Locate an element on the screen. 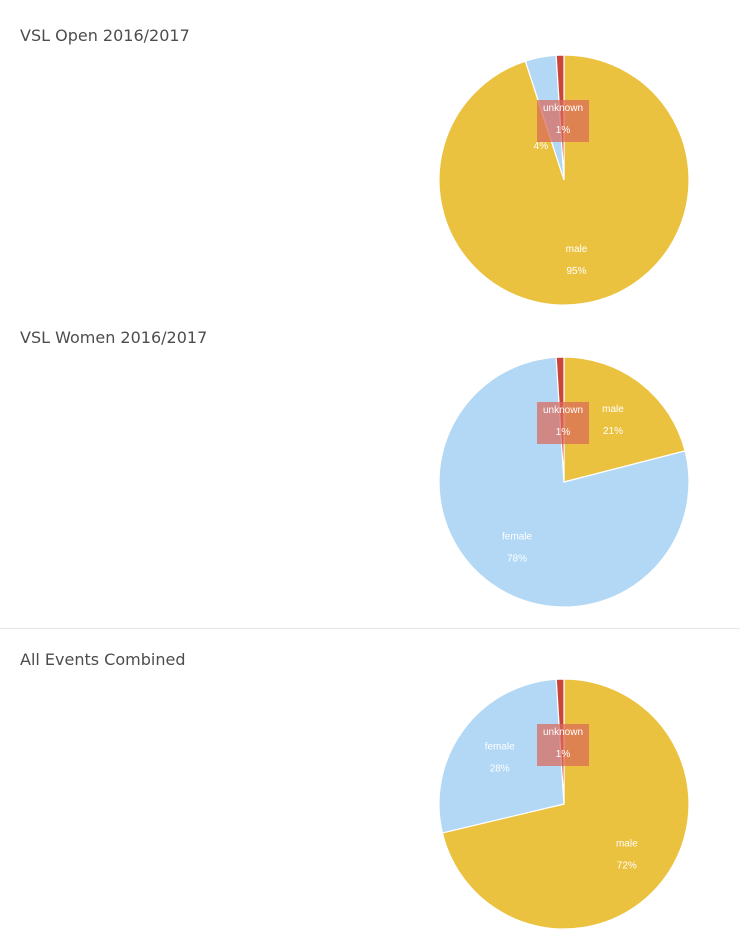 This screenshot has width=740, height=951. chart-title: All Events Combined is located at coordinates (103, 659).